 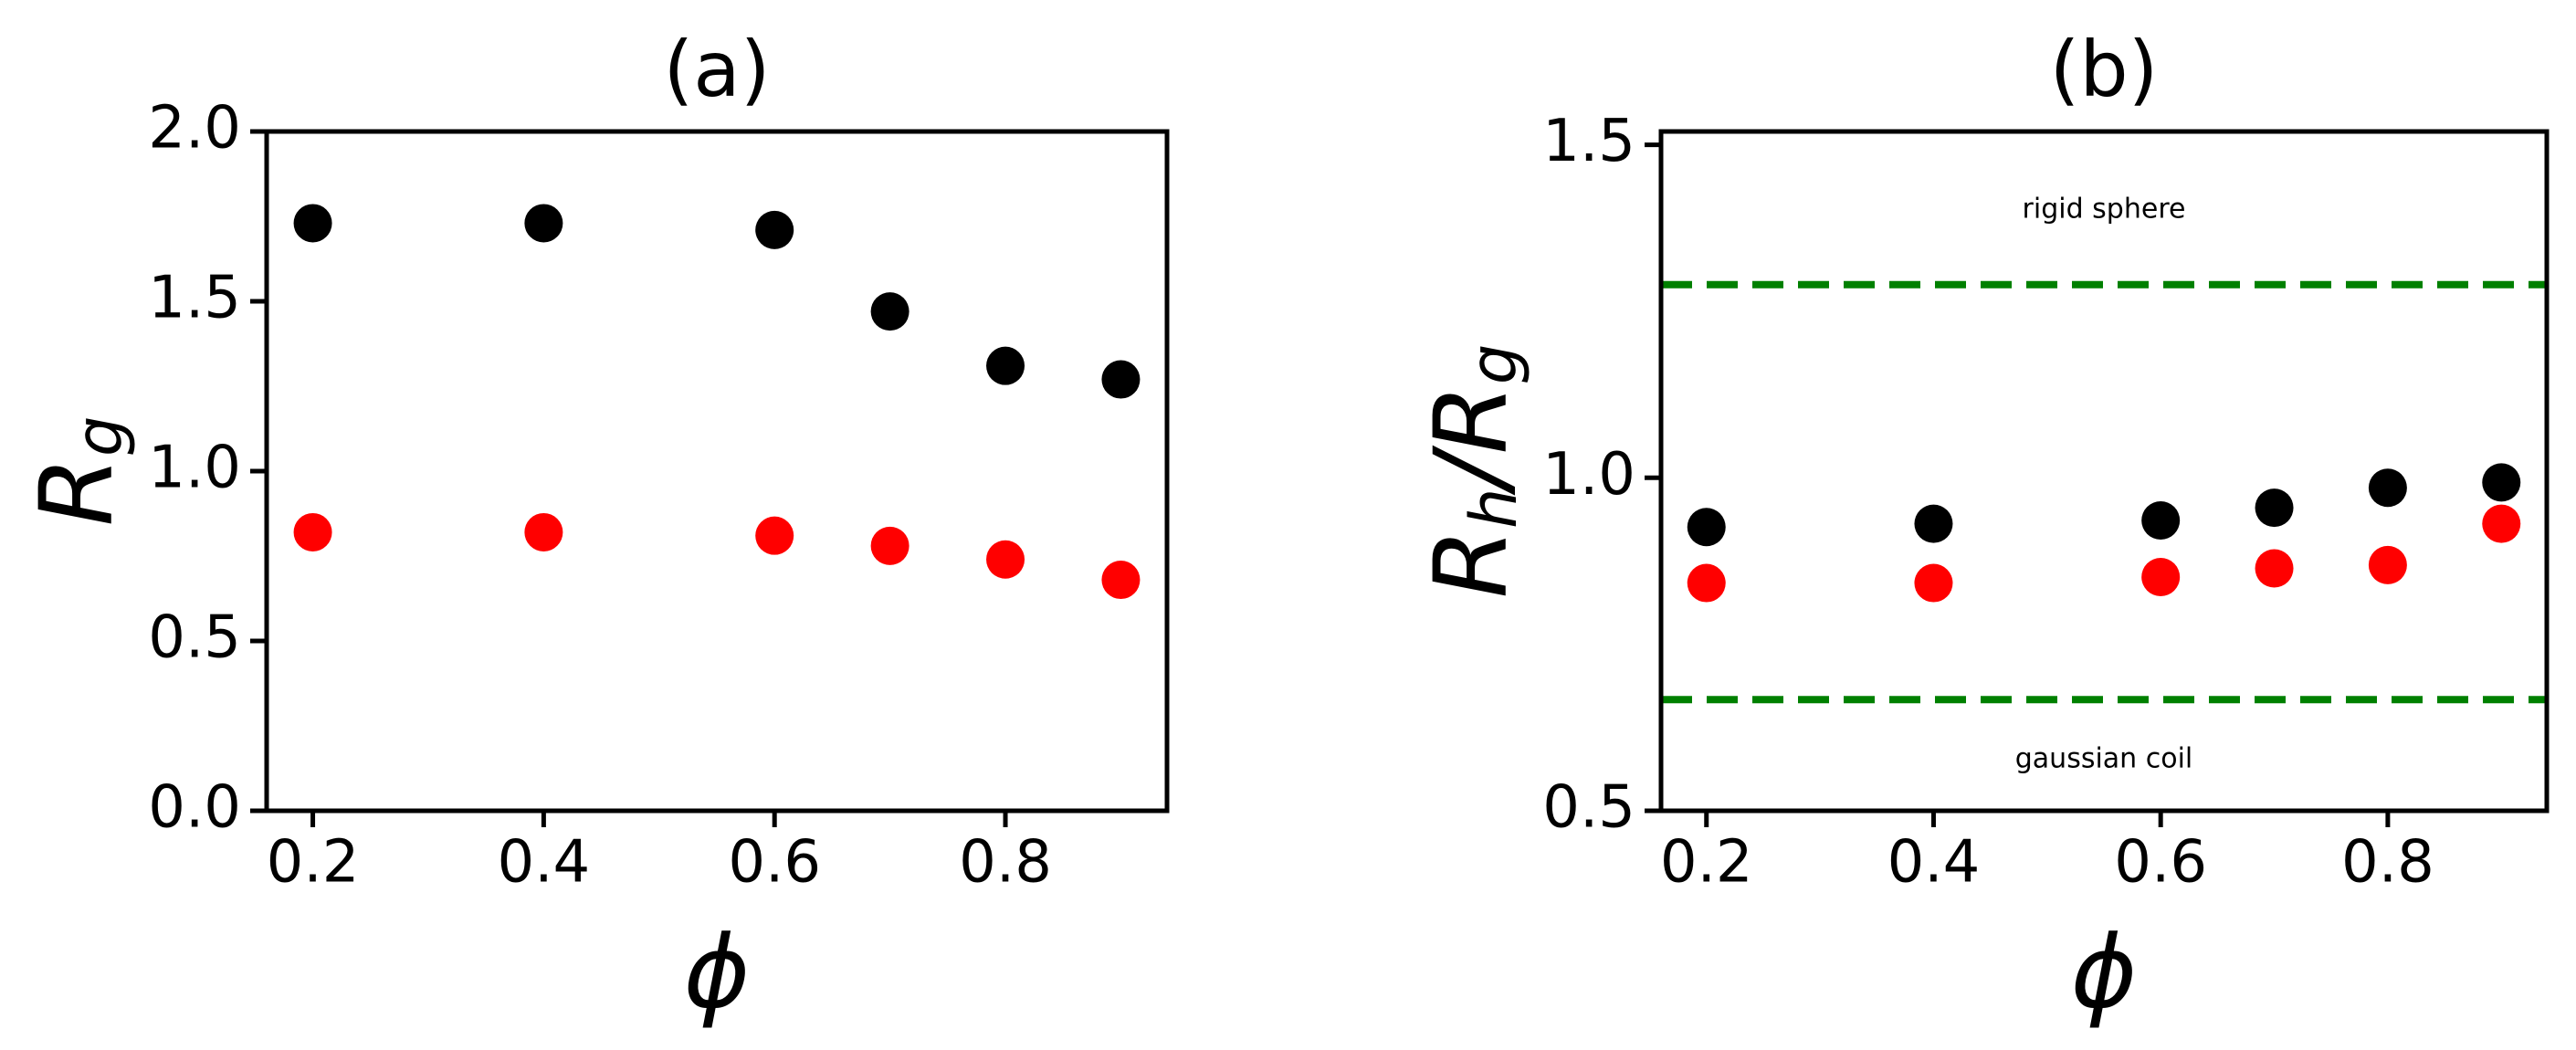 What do you see at coordinates (2104, 209) in the screenshot?
I see `reference-label: rigid sphere` at bounding box center [2104, 209].